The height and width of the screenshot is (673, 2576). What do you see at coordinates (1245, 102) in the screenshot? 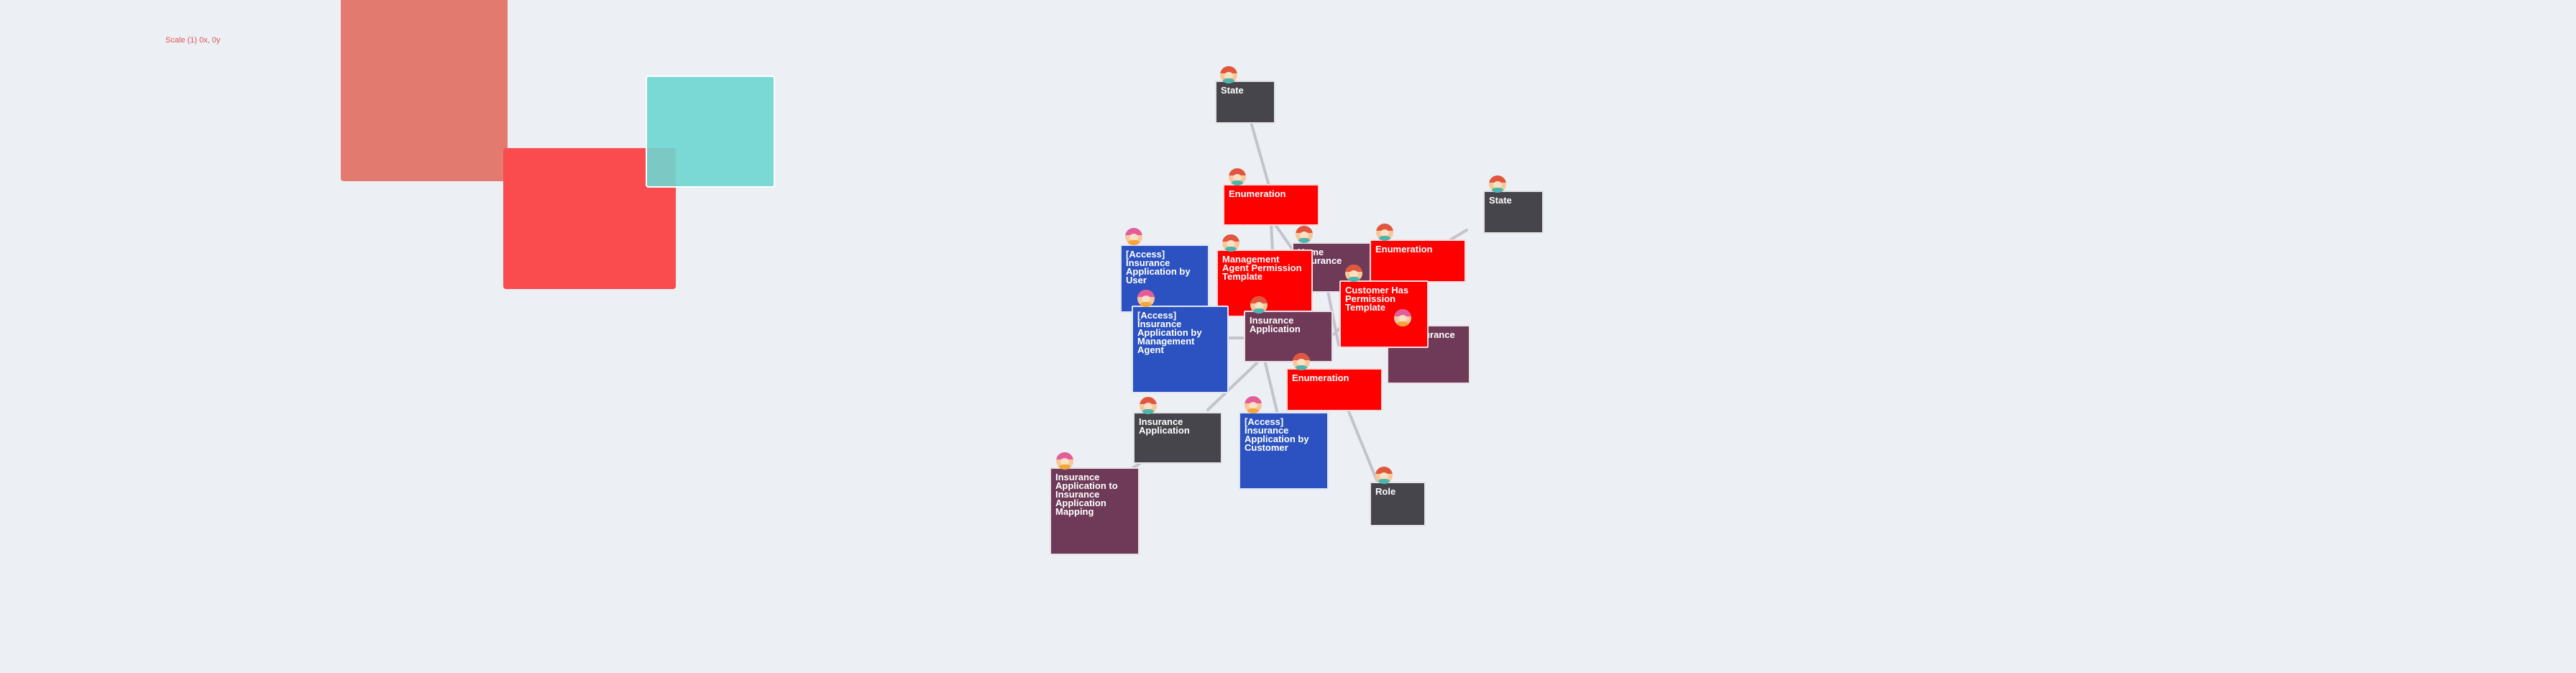
I see `node-state-top: State` at bounding box center [1245, 102].